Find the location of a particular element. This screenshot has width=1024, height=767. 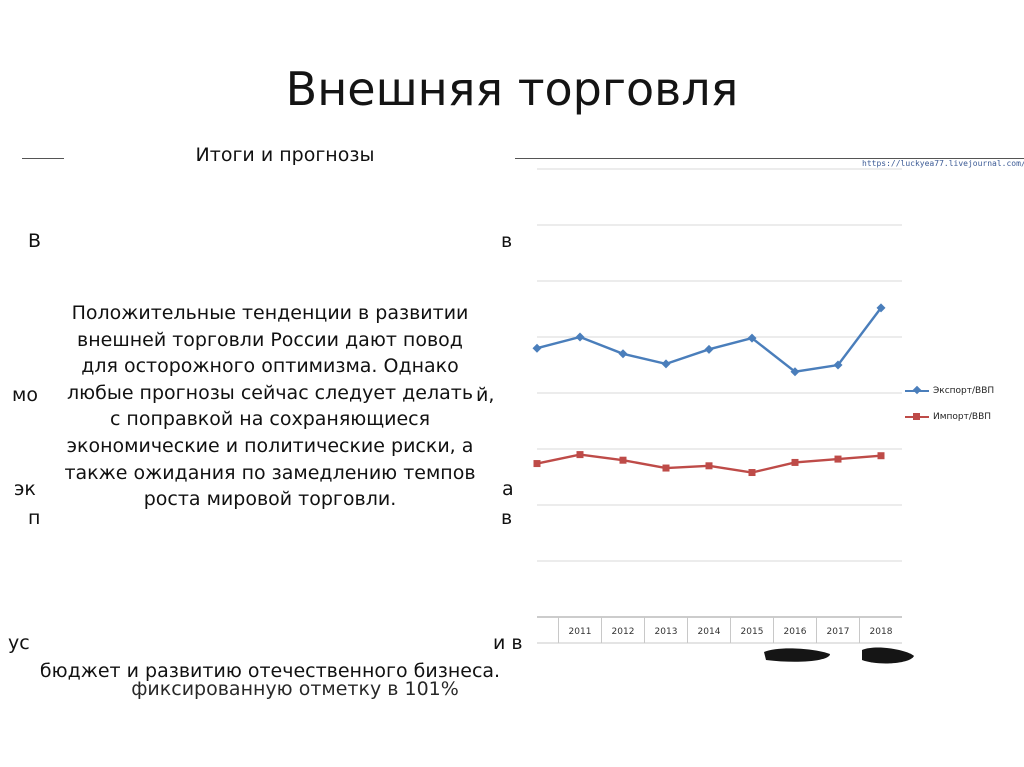

x-tick-label: 2016 is located at coordinates (795, 632).